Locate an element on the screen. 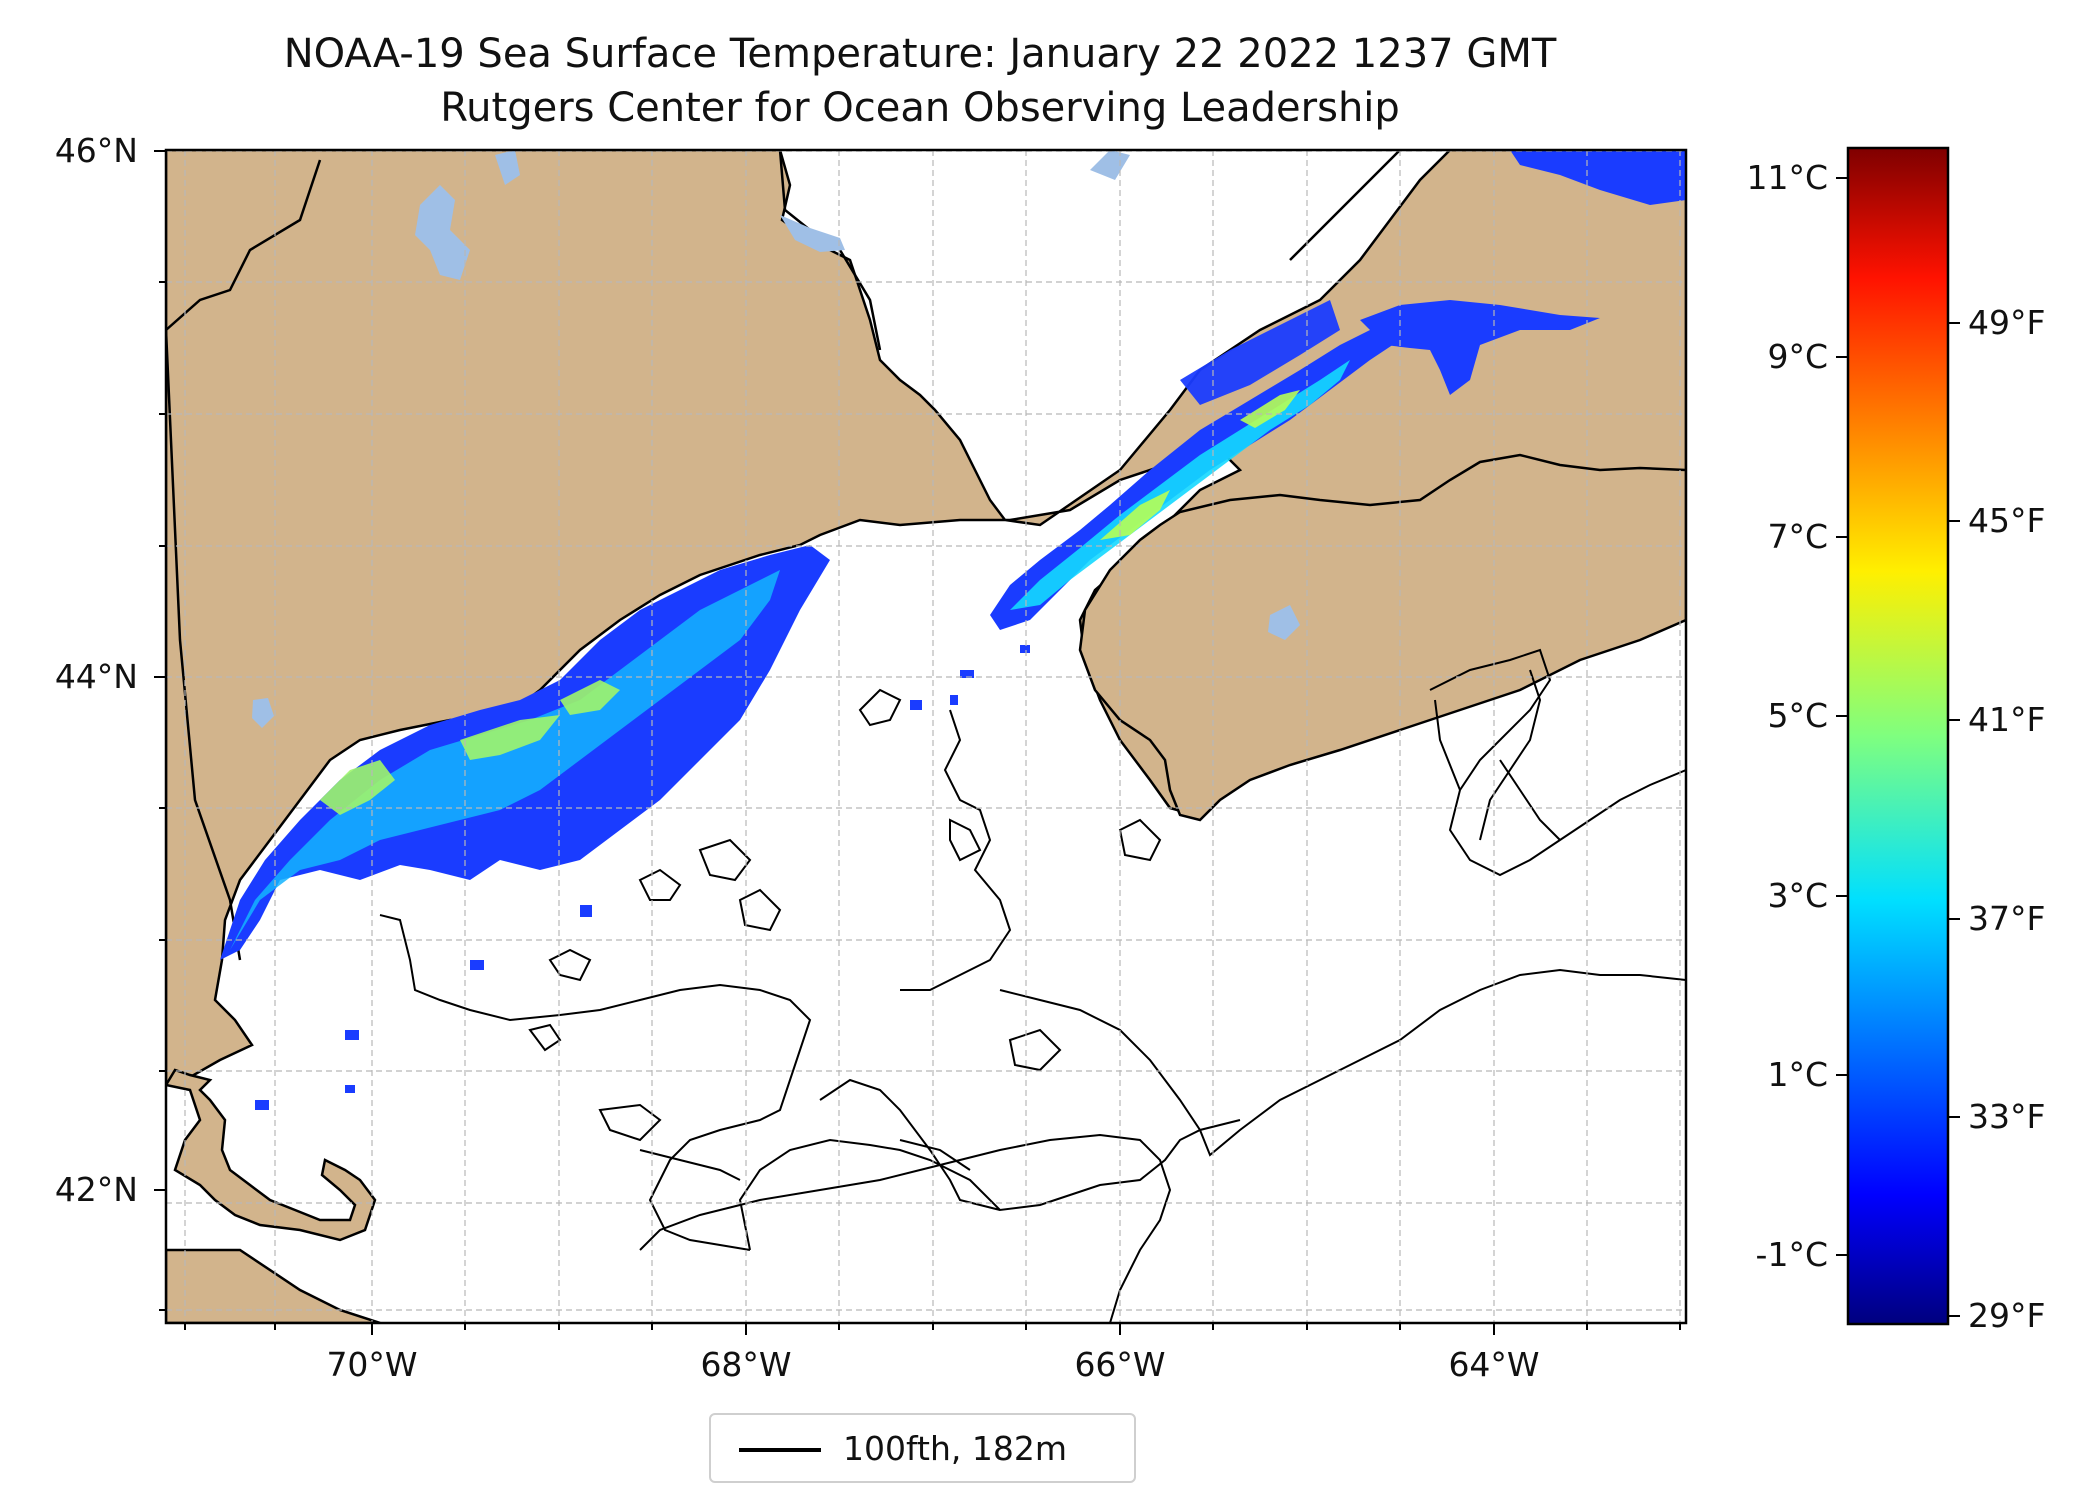 The height and width of the screenshot is (1503, 2096). lon-tick-label: 66°W is located at coordinates (1120, 1364).